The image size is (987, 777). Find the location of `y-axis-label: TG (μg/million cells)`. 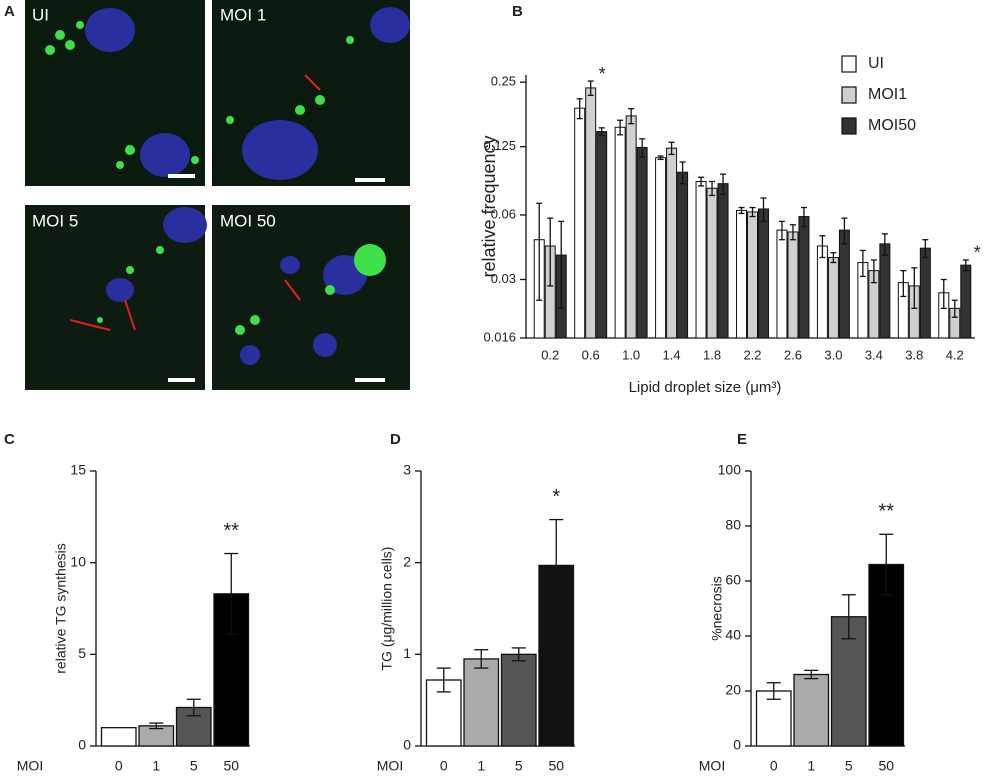

y-axis-label: TG (μg/million cells) is located at coordinates (387, 609).